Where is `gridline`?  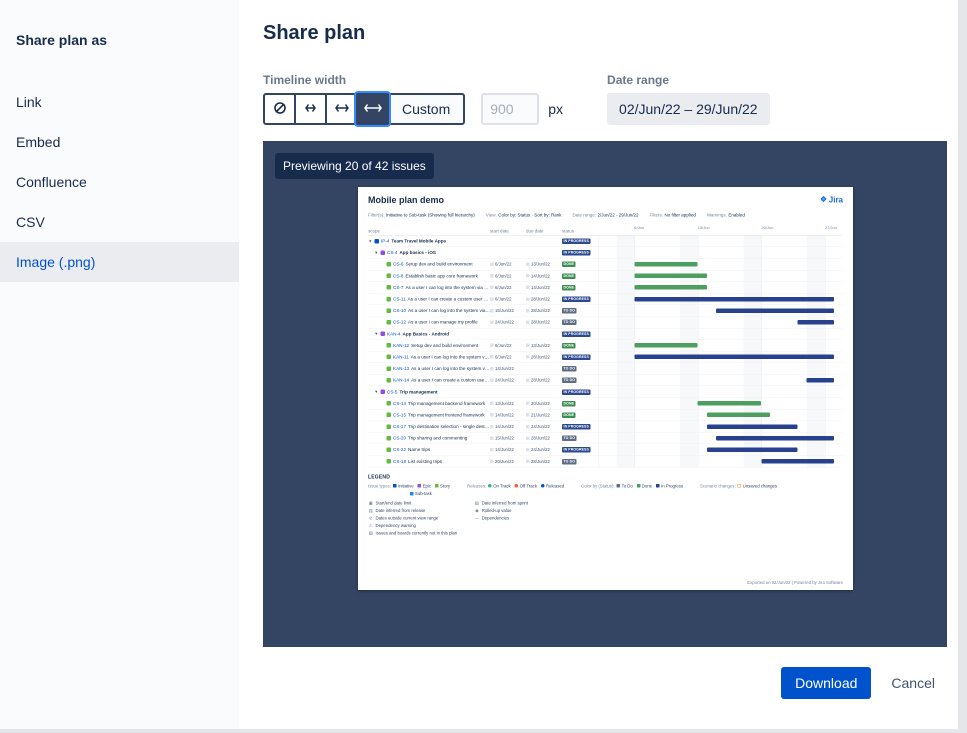
gridline is located at coordinates (698, 351).